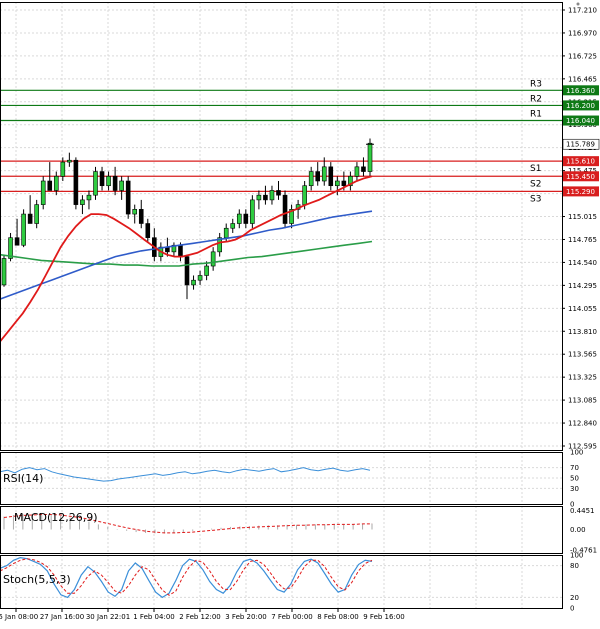 Image resolution: width=600 pixels, height=629 pixels. What do you see at coordinates (582, 171) in the screenshot?
I see `price-tick-label: 115.475` at bounding box center [582, 171].